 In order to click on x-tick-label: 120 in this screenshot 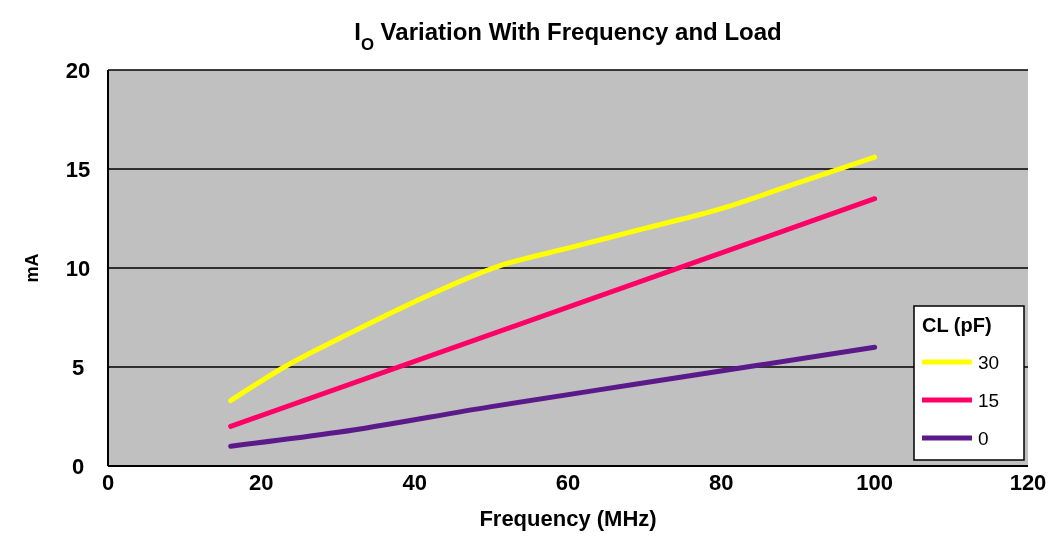, I will do `click(1028, 482)`.